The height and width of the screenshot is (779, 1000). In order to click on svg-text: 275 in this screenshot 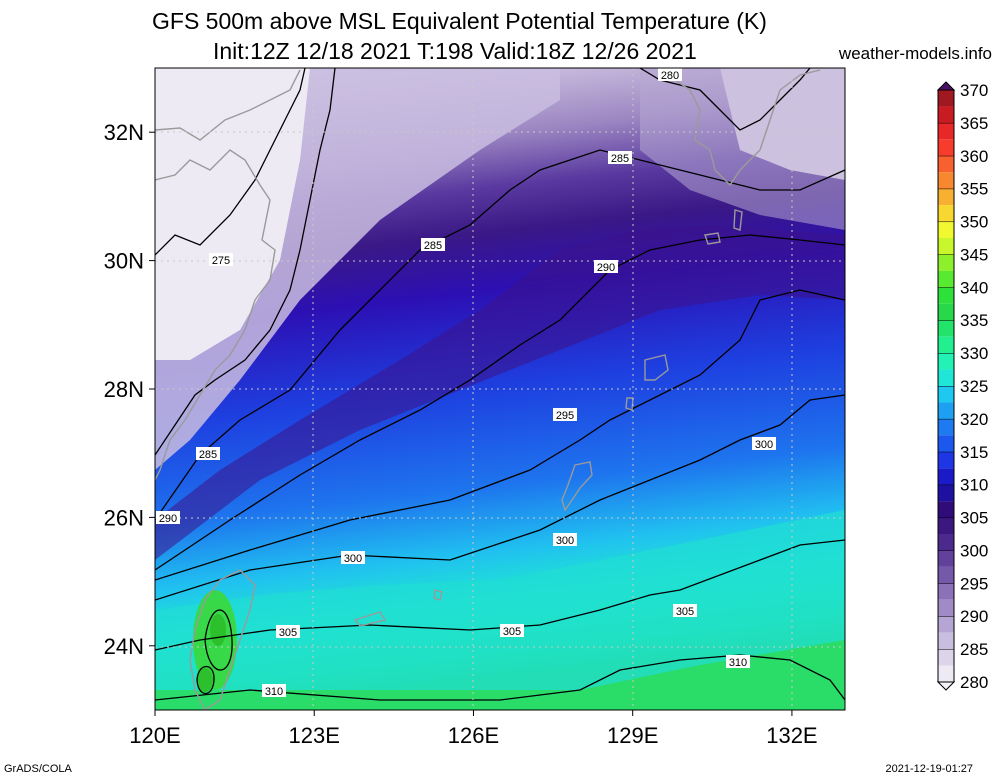, I will do `click(221, 261)`.